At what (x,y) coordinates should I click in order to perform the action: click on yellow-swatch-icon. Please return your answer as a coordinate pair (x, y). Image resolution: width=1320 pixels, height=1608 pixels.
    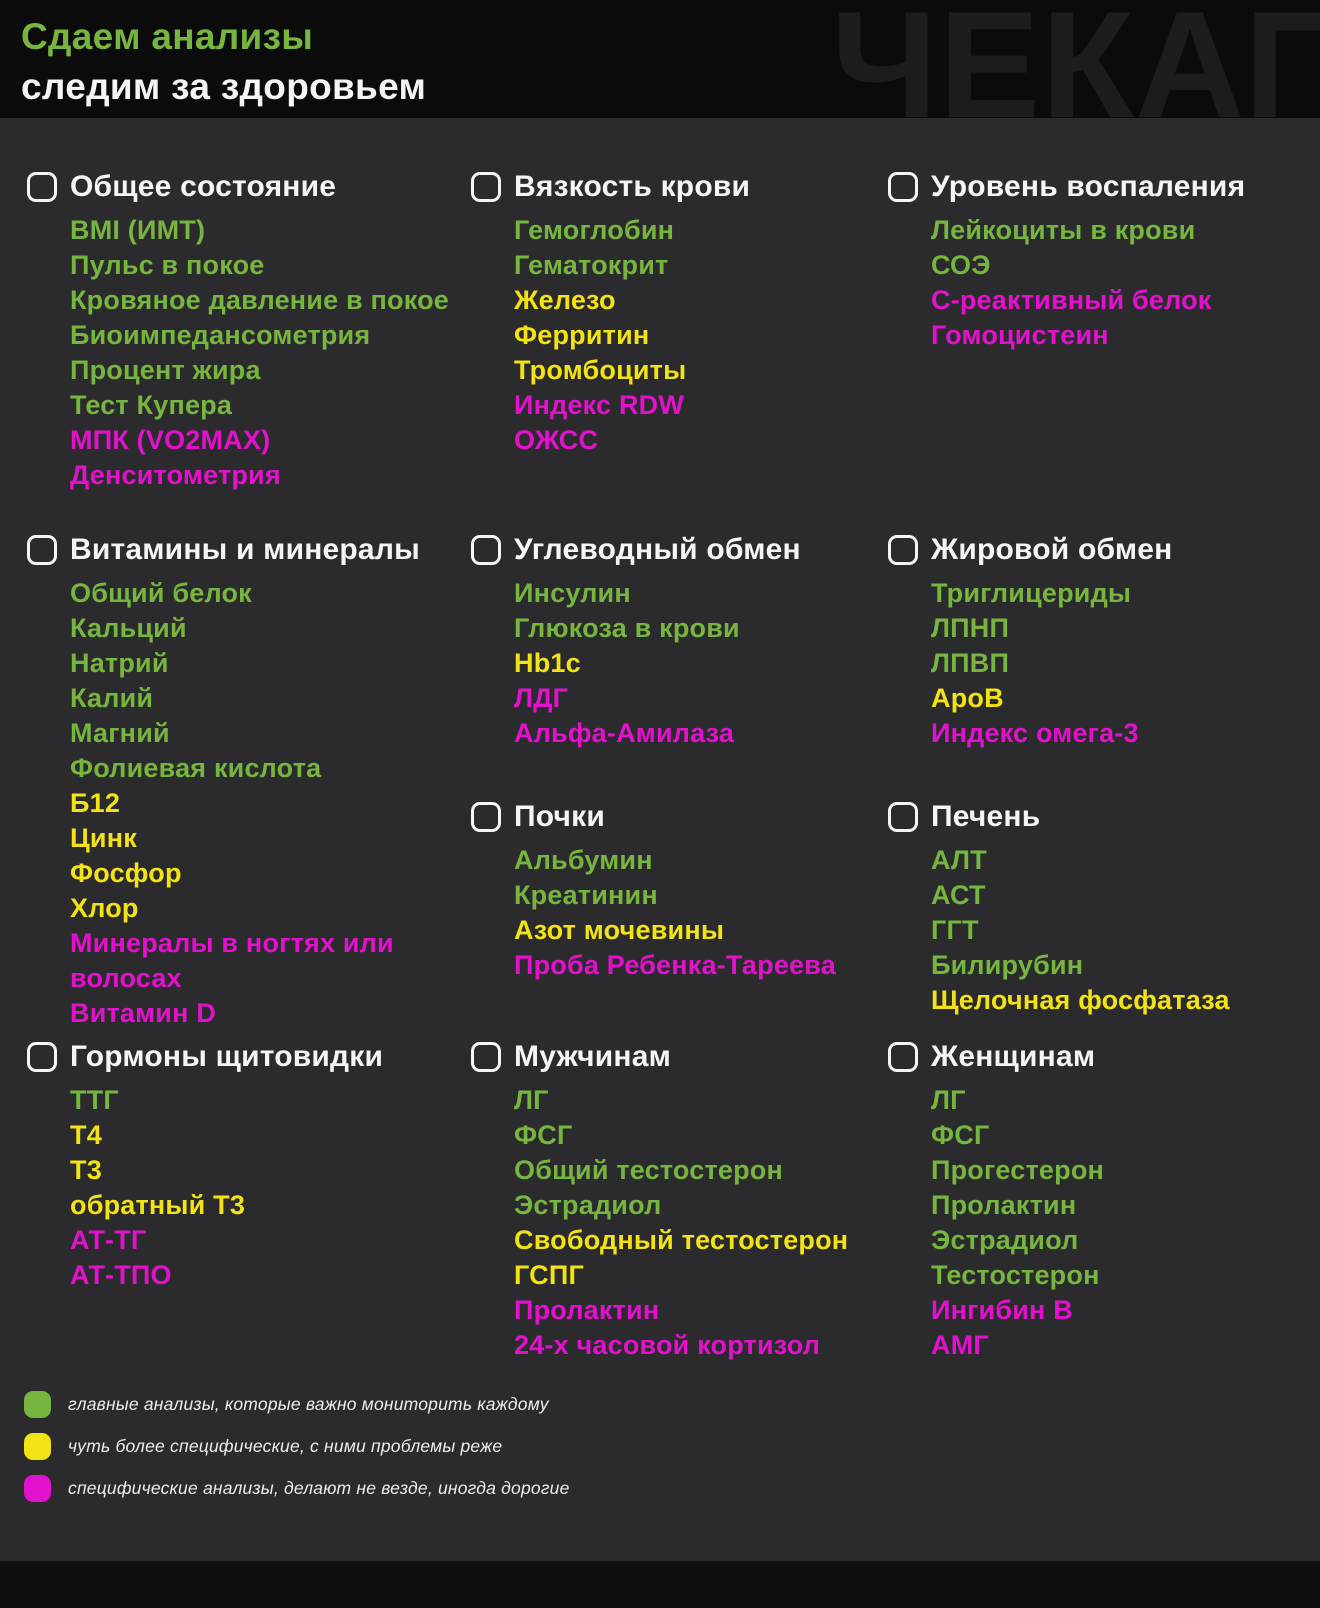
    Looking at the image, I should click on (37, 1446).